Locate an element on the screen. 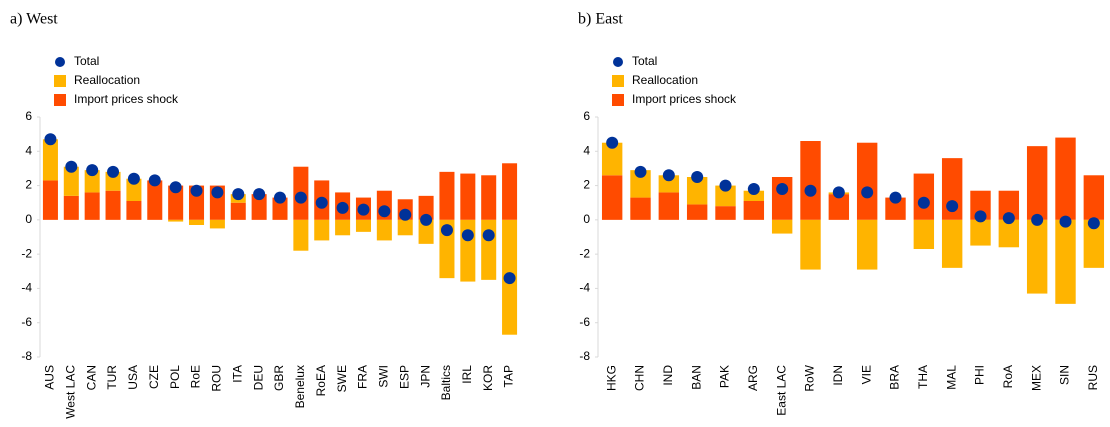  chart-title: b) East is located at coordinates (600, 19).